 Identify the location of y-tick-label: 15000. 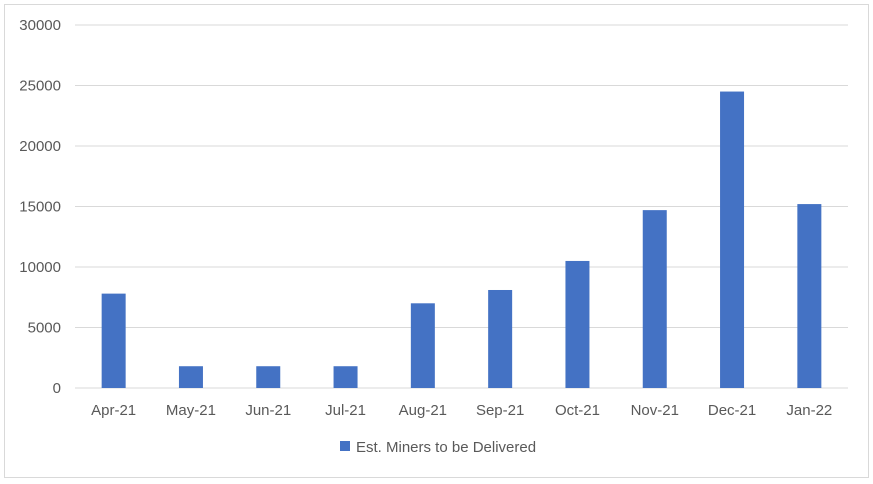
(40, 207).